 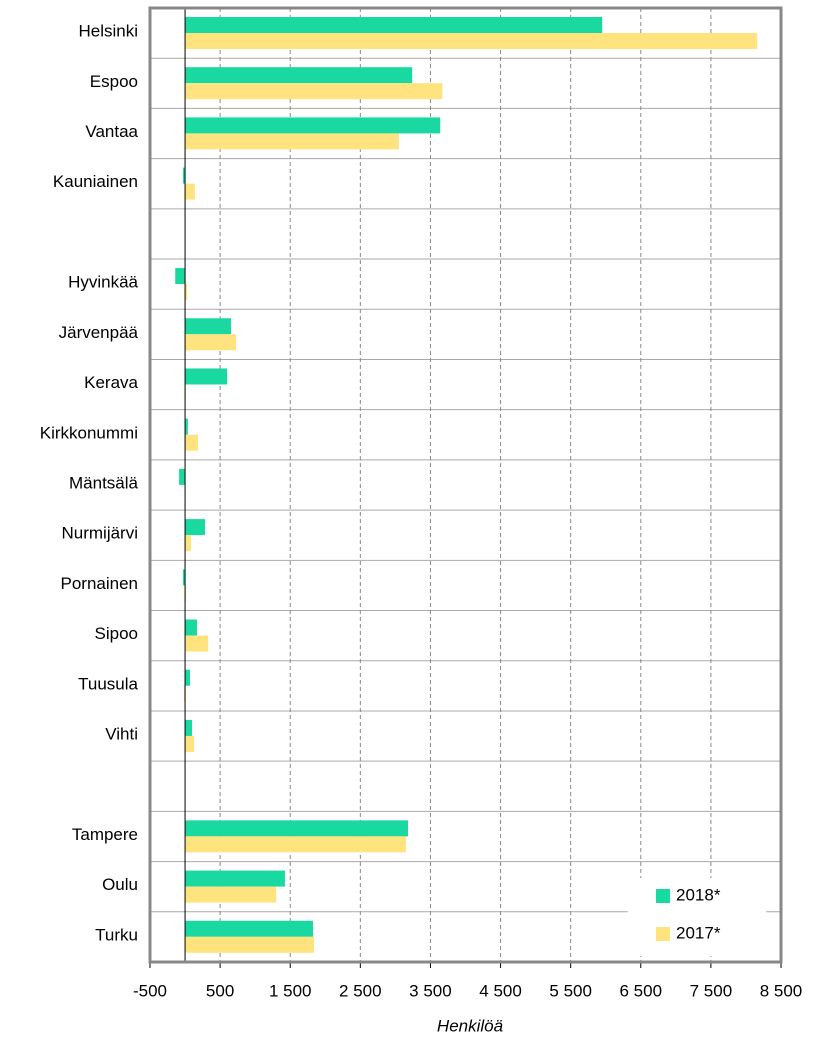 I want to click on y-tick-label: Vihti, so click(x=121, y=734).